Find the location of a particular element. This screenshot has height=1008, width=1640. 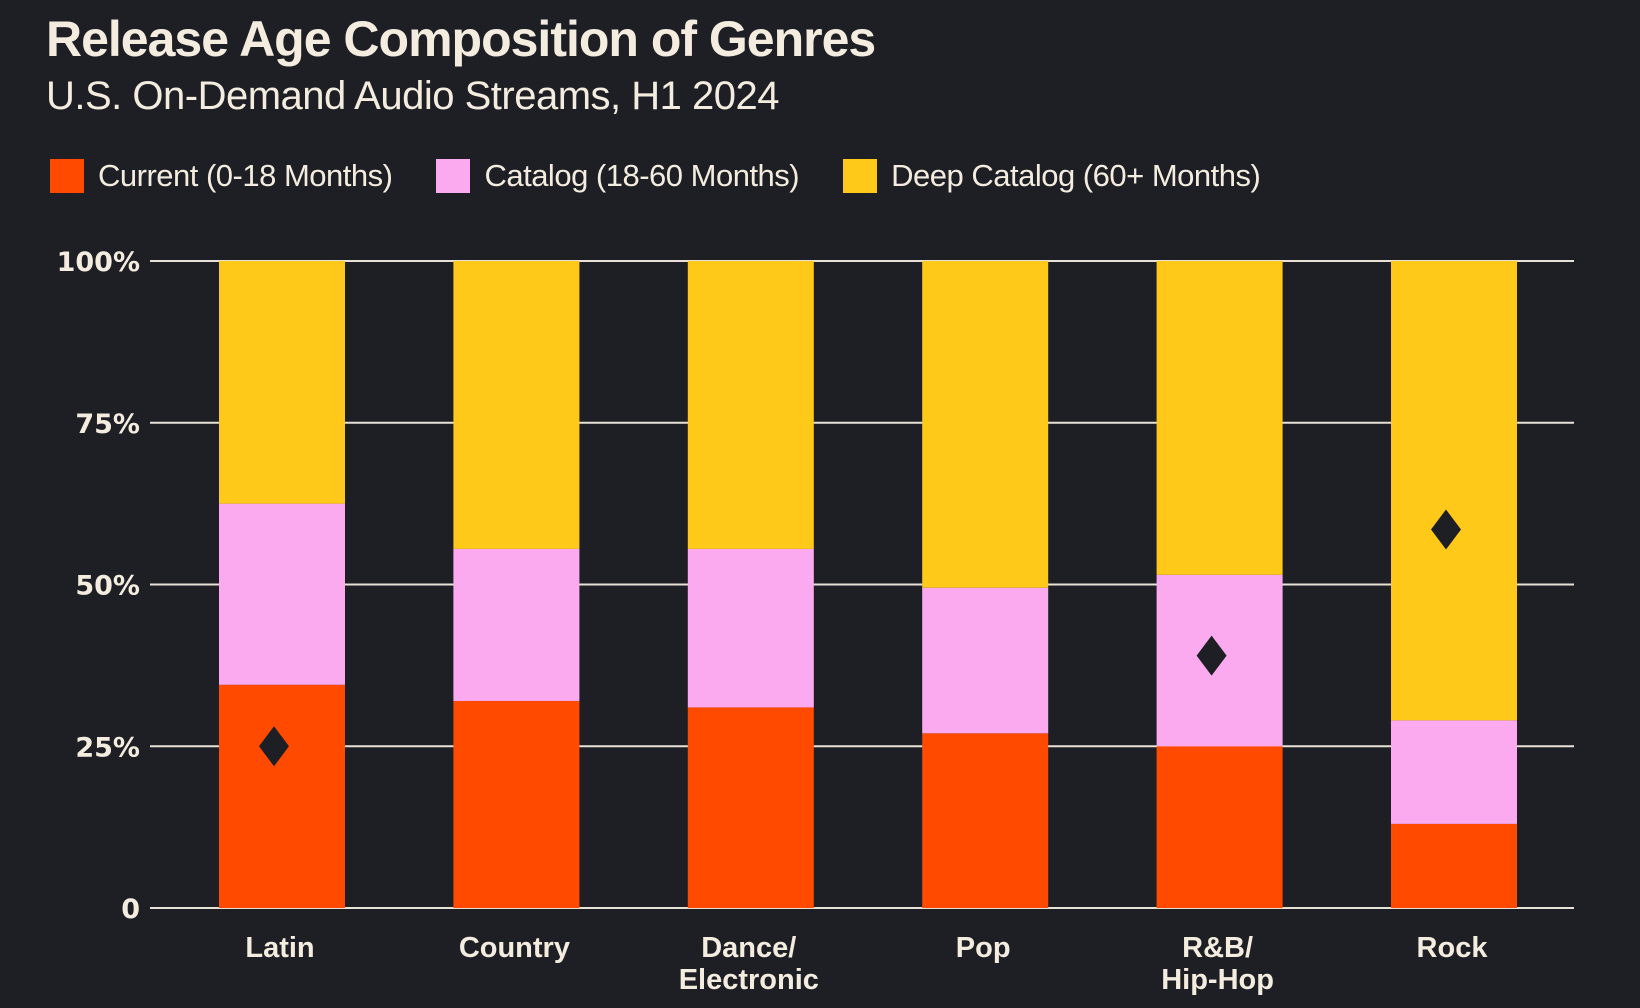

y-tick-label: 0 is located at coordinates (130, 909).